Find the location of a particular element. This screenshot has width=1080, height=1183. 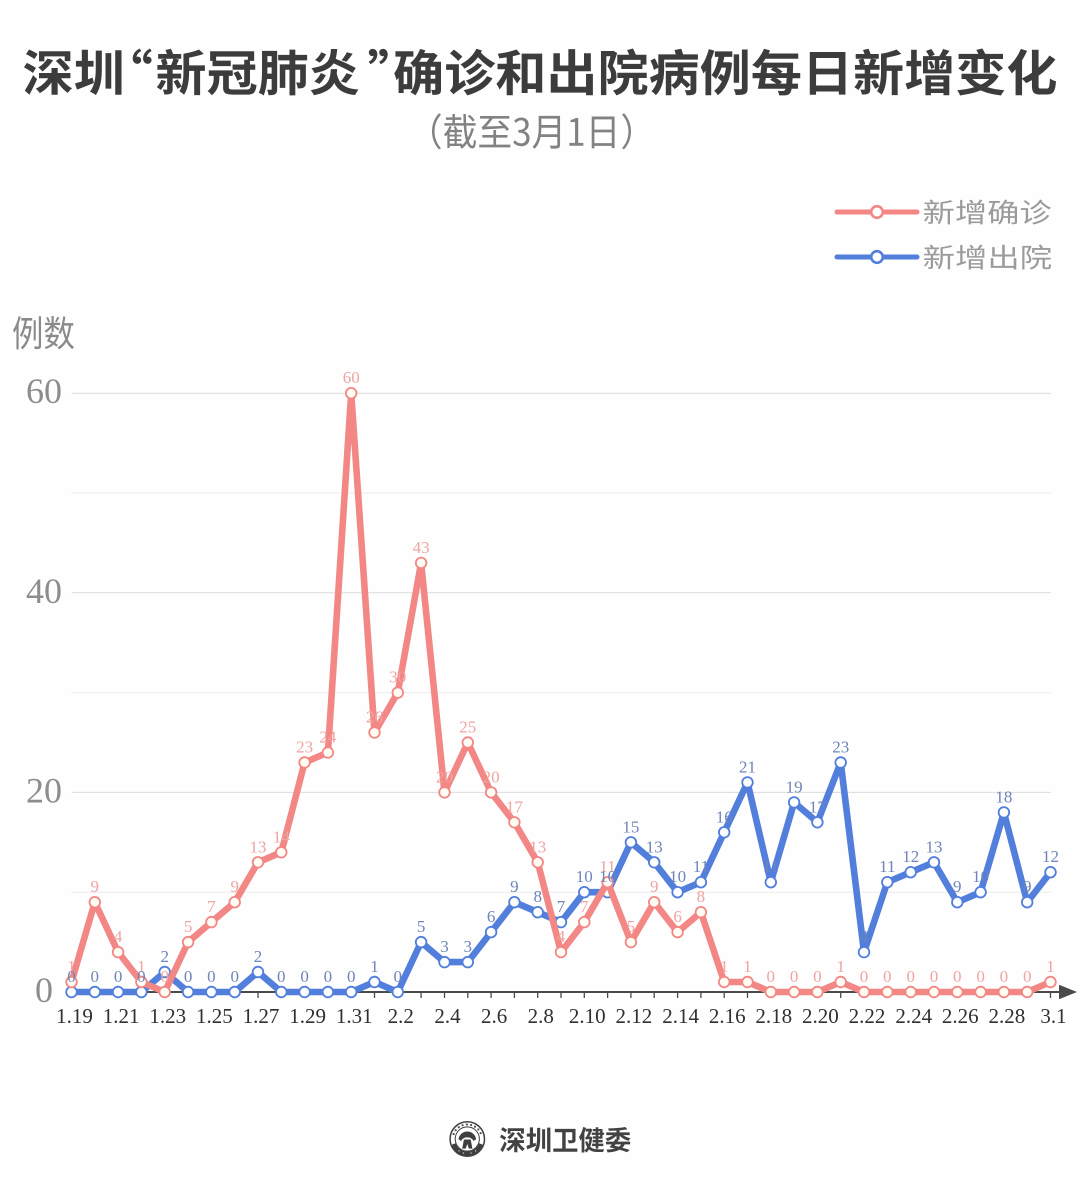

svg-text: 16 is located at coordinates (724, 816).